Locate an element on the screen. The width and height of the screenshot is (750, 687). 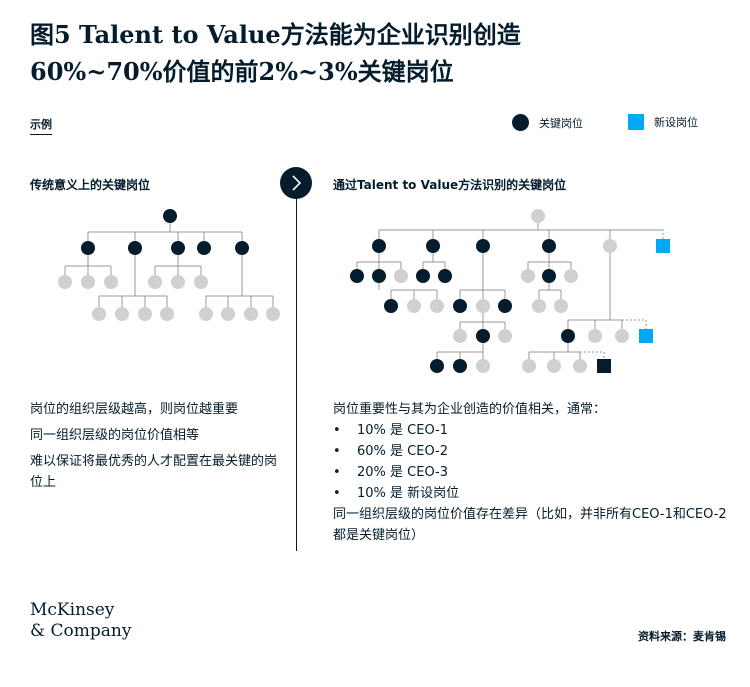
left-subtitle: 传统意义上的关键岗位 is located at coordinates (90, 185).